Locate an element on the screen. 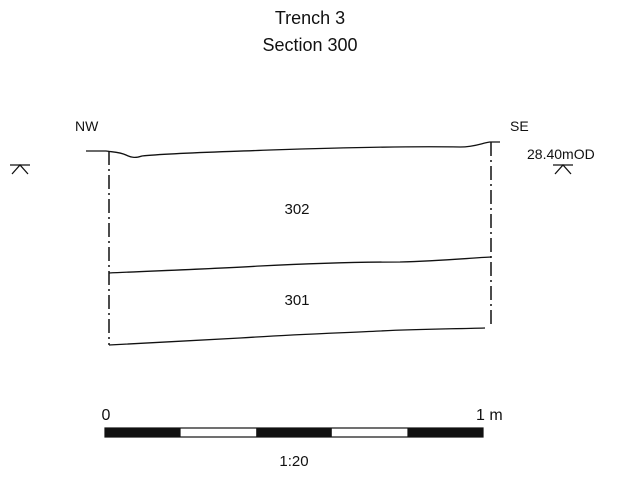 This screenshot has height=481, width=620. scale-end-label: 1 m is located at coordinates (489, 415).